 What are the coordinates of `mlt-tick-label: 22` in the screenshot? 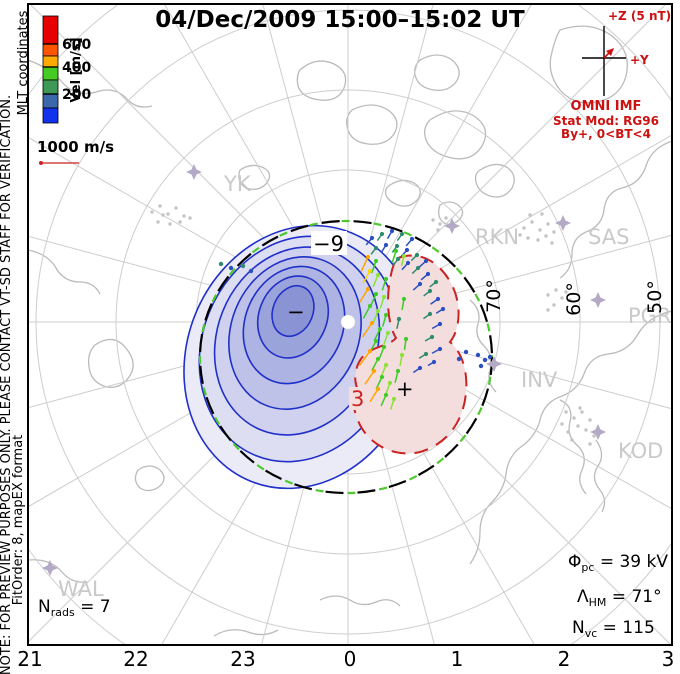 It's located at (135, 659).